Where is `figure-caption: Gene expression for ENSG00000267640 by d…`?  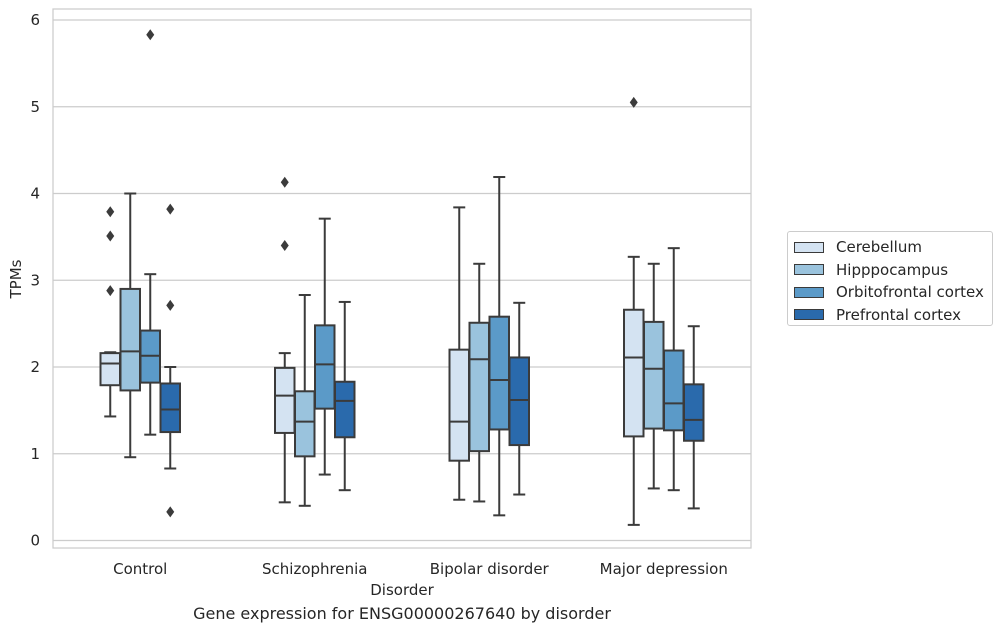
figure-caption: Gene expression for ENSG00000267640 by d… is located at coordinates (402, 613).